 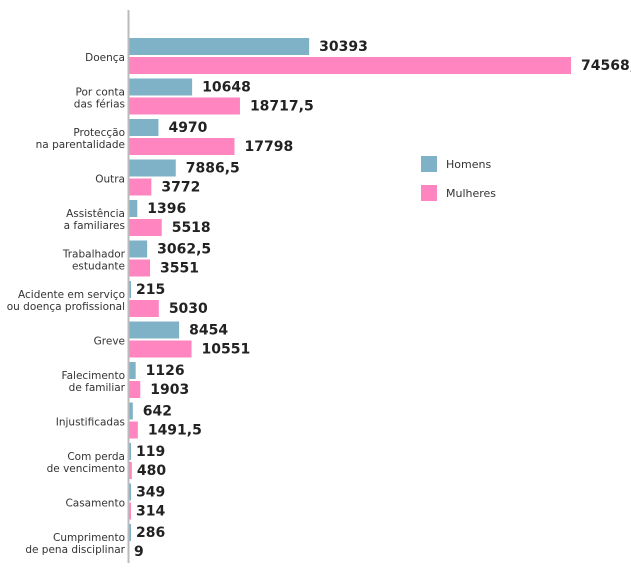 I want to click on legend-label: Mulheres, so click(x=471, y=193).